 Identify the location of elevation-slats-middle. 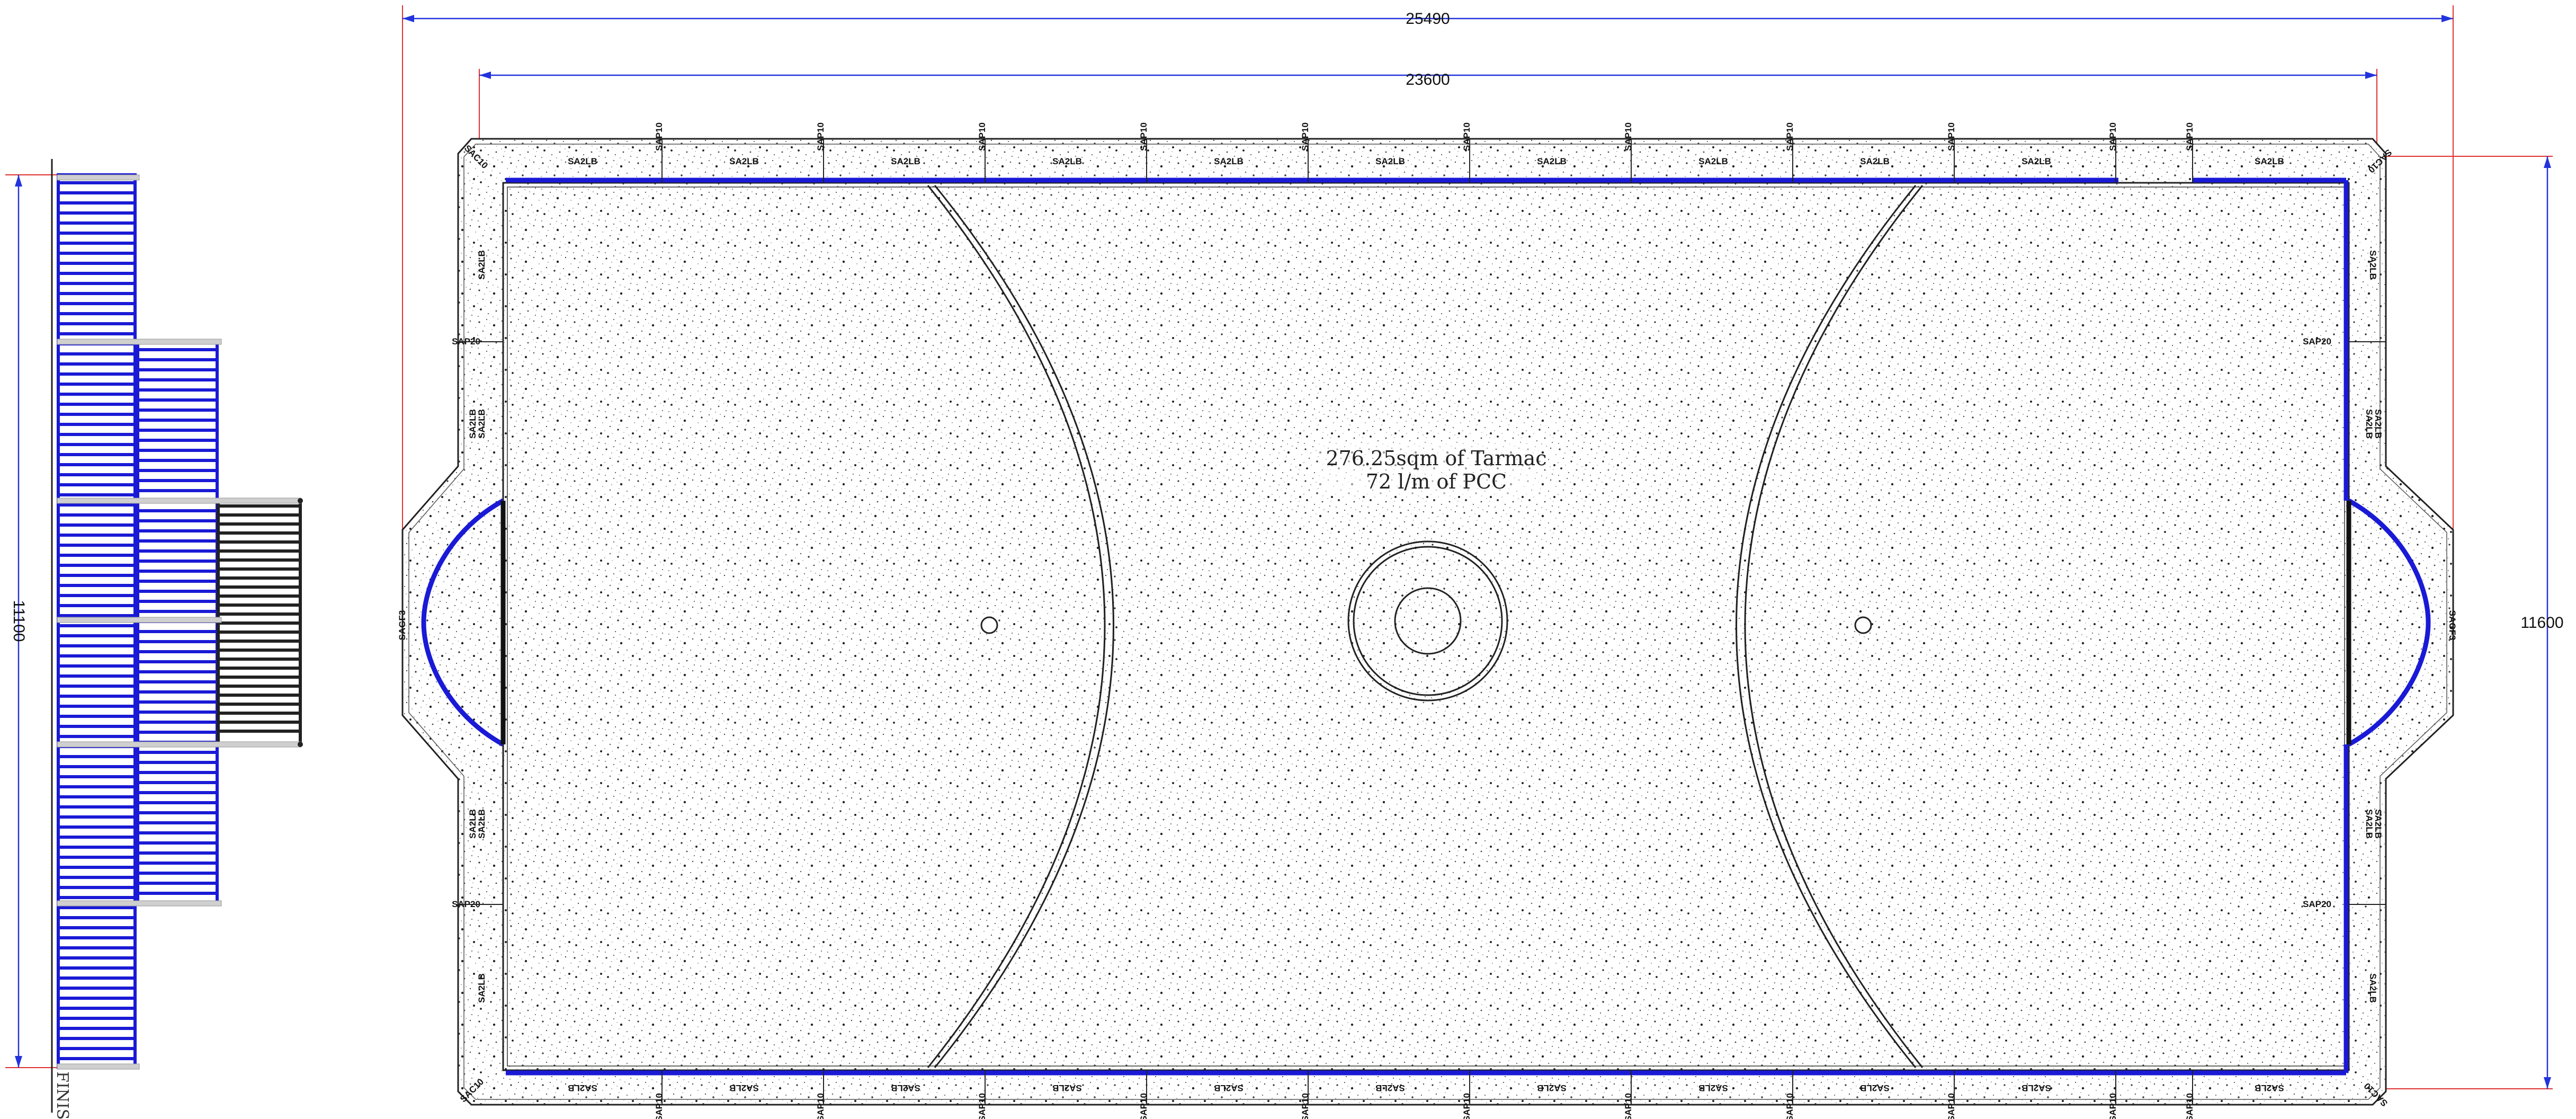
(177, 621).